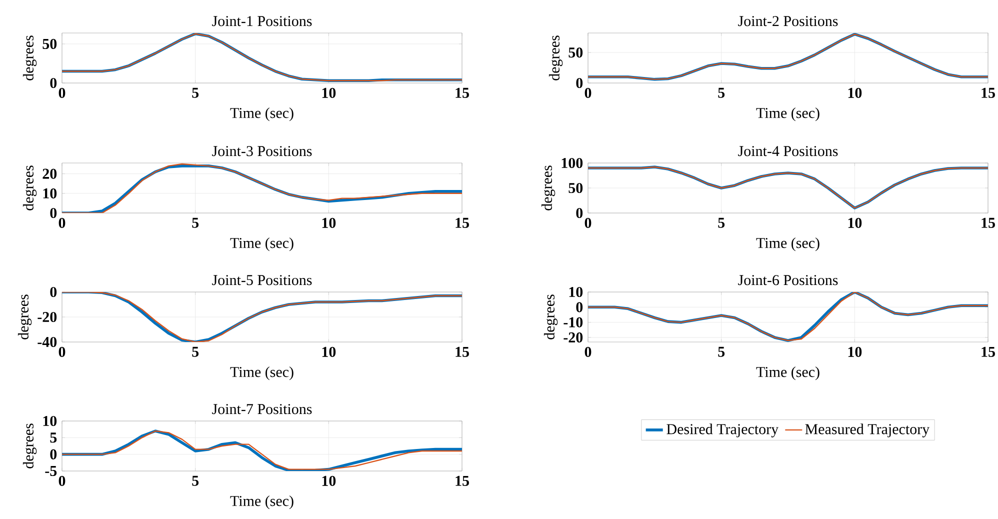 The height and width of the screenshot is (519, 998). Describe the element at coordinates (262, 280) in the screenshot. I see `chart-title: Joint-5 Positions` at that location.